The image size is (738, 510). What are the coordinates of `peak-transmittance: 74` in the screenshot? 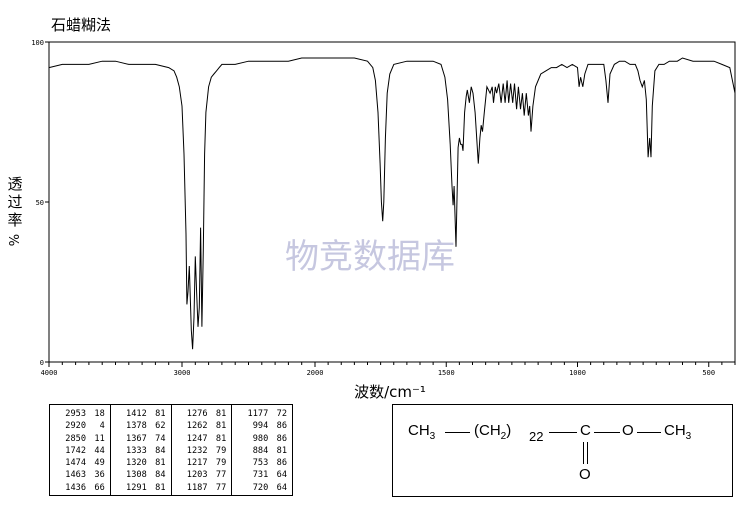 It's located at (160, 438).